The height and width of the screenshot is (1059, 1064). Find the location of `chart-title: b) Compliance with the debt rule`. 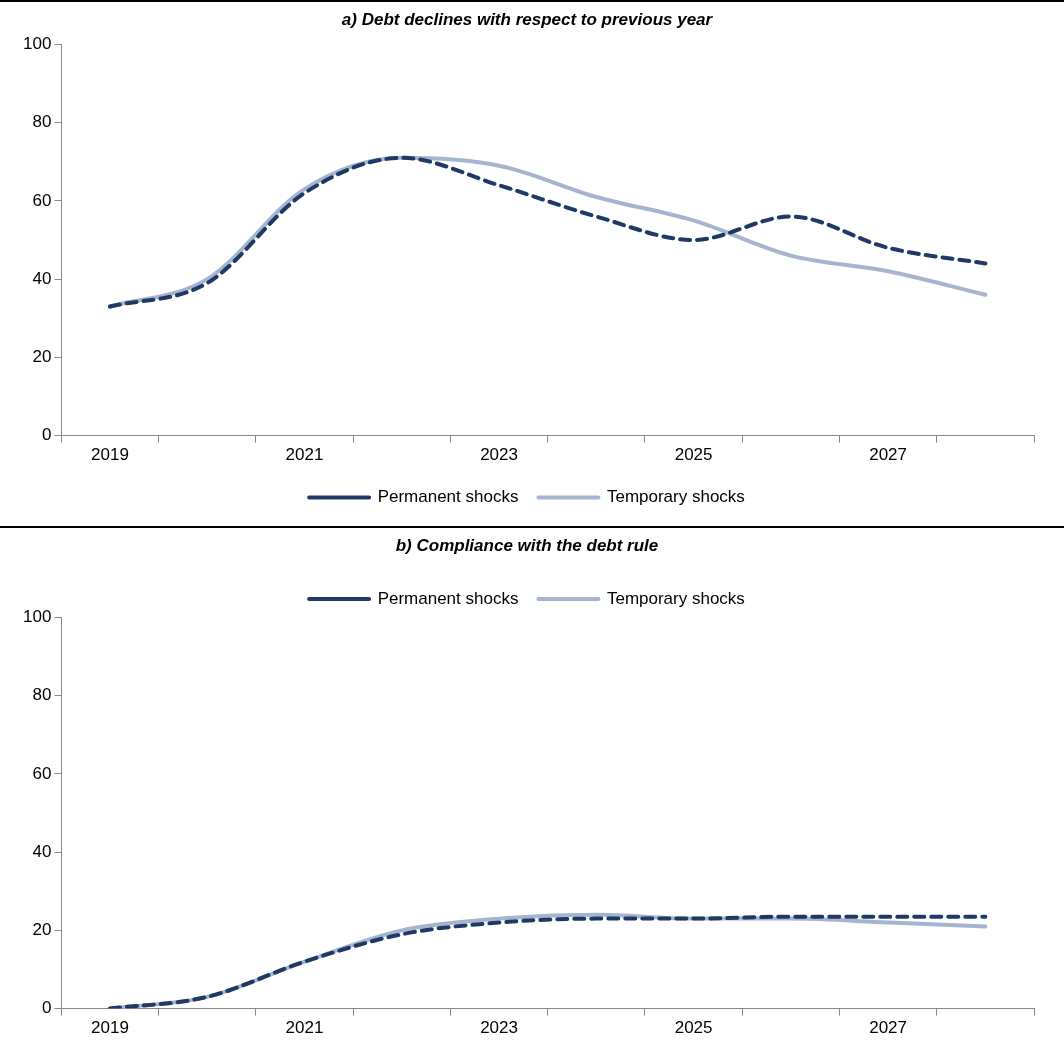

chart-title: b) Compliance with the debt rule is located at coordinates (527, 545).